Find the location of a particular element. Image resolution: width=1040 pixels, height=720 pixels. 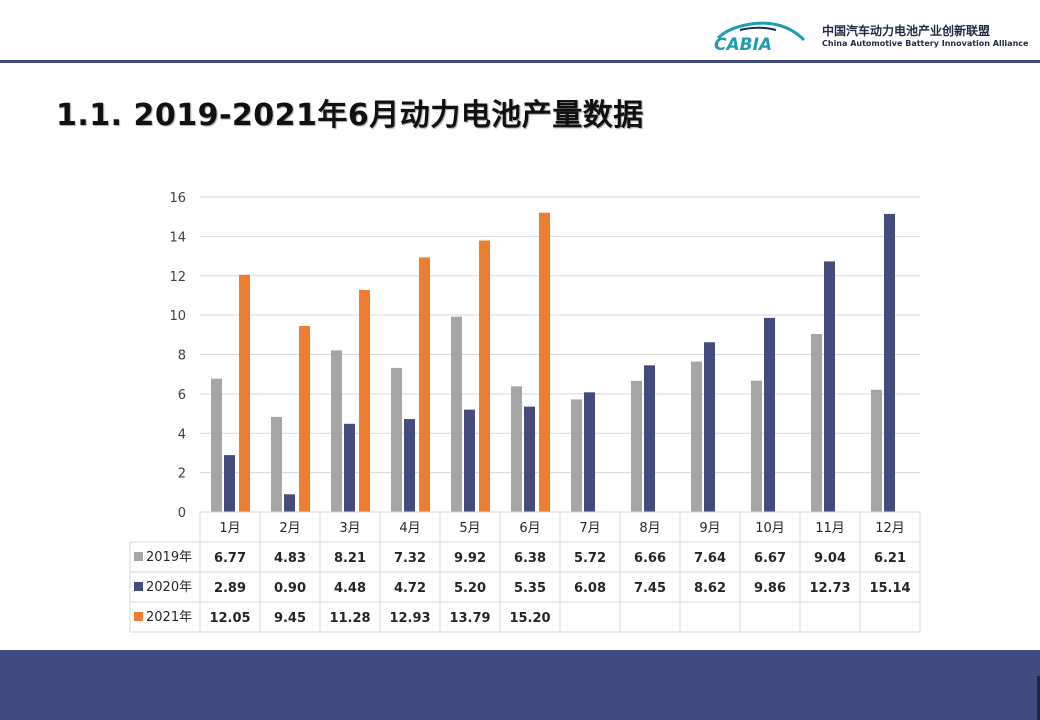

bar-2020年-1月 is located at coordinates (229, 483).